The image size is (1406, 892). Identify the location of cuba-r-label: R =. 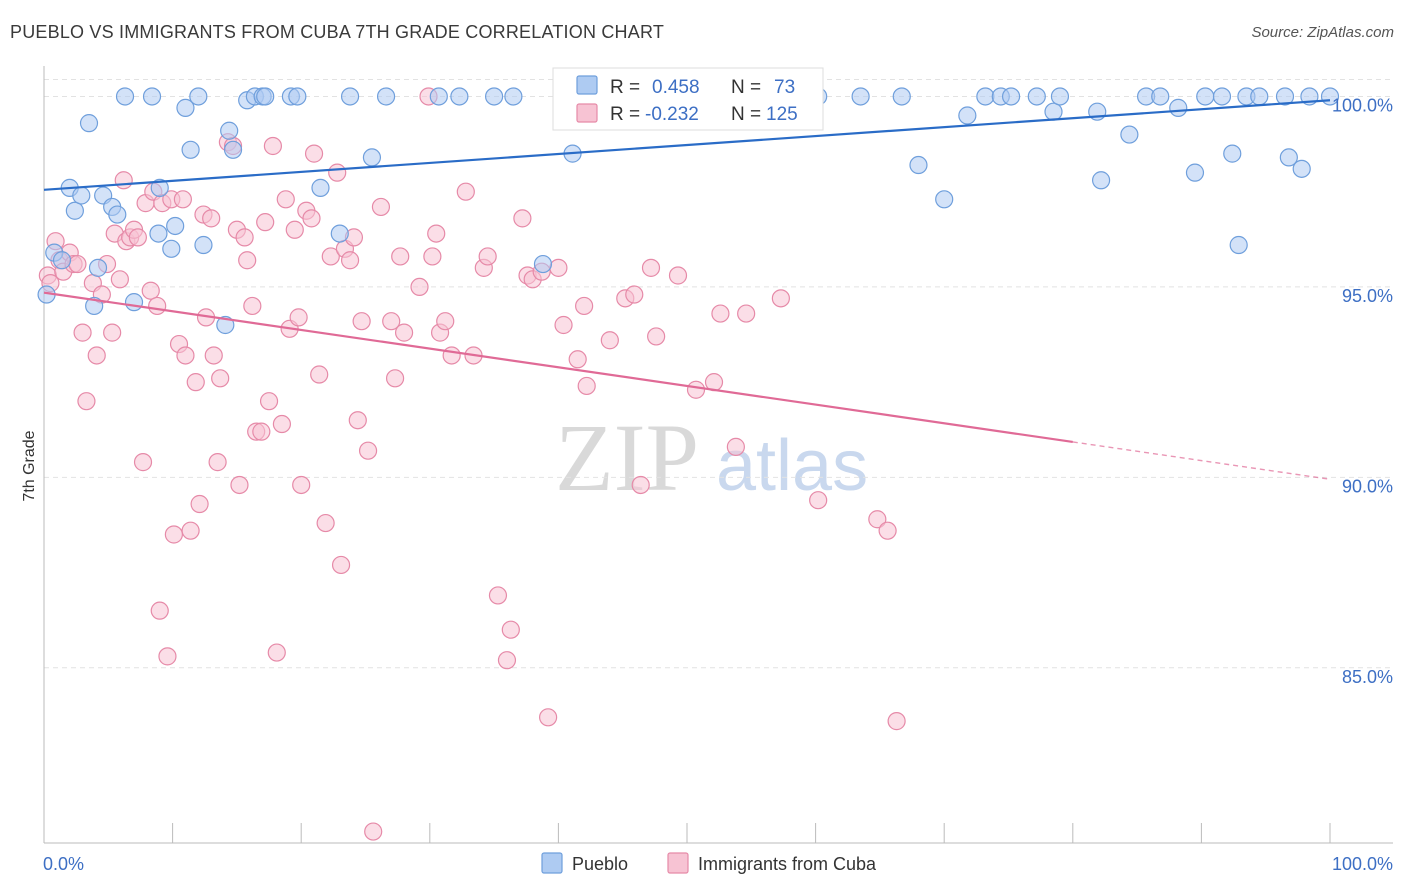
(625, 114).